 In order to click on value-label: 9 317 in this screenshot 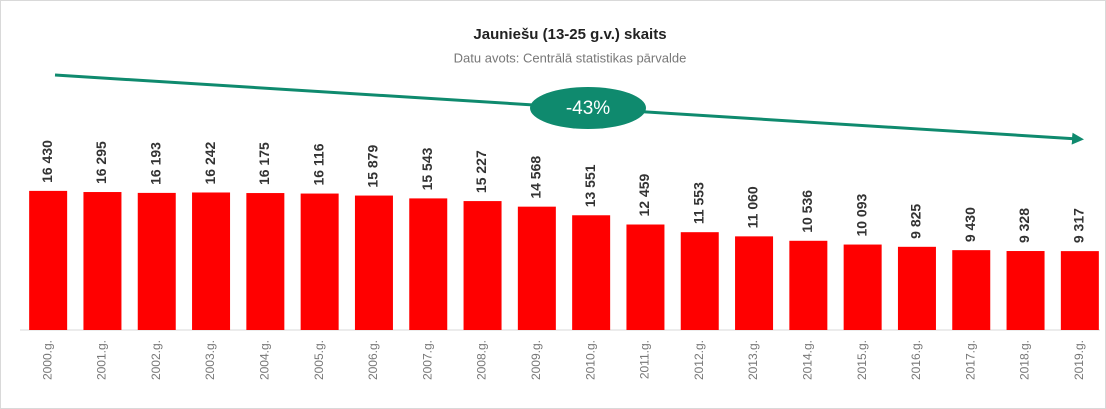, I will do `click(1079, 225)`.